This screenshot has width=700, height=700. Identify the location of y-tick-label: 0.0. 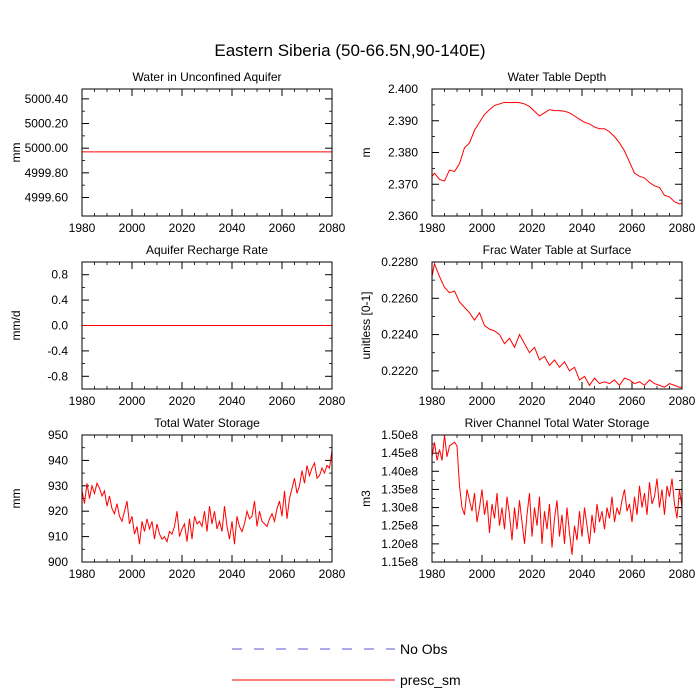
(59, 326).